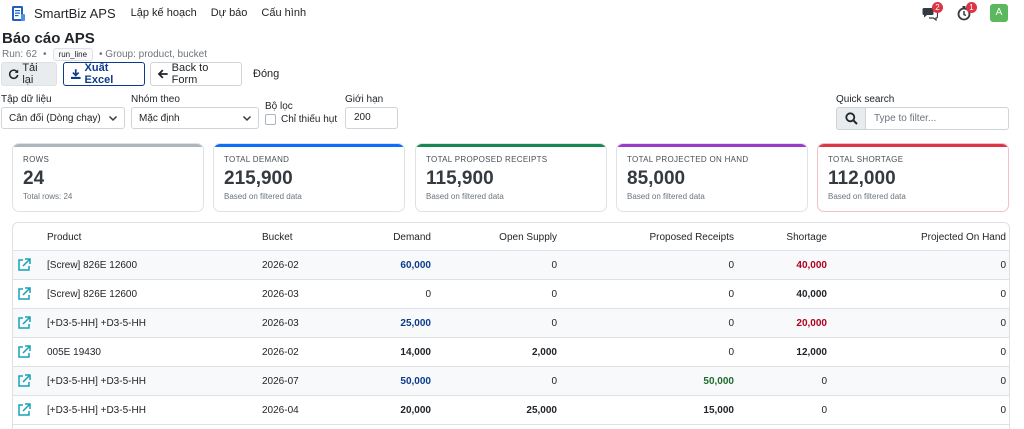  I want to click on arrow-left-icon, so click(162, 74).